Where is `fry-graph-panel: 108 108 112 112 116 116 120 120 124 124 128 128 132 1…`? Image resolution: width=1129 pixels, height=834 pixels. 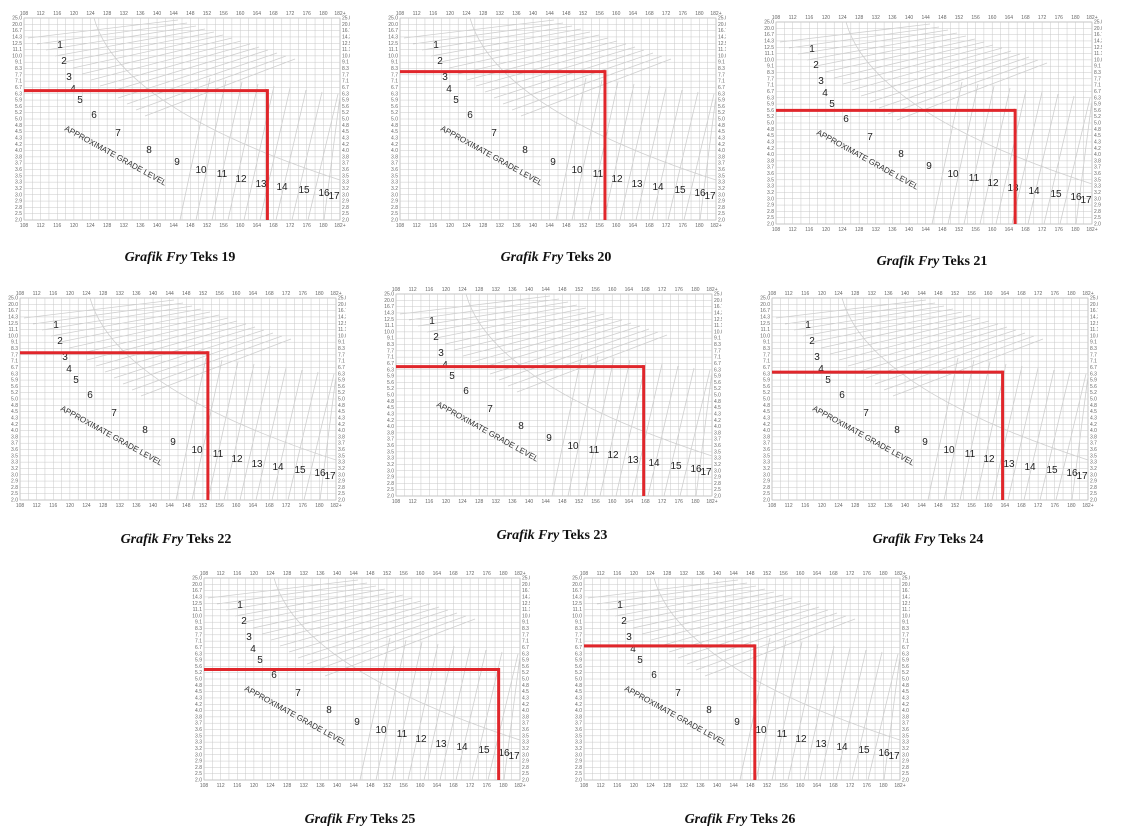 fry-graph-panel: 108 108 112 112 116 116 120 120 124 124 128 128 132 1… is located at coordinates (360, 681).